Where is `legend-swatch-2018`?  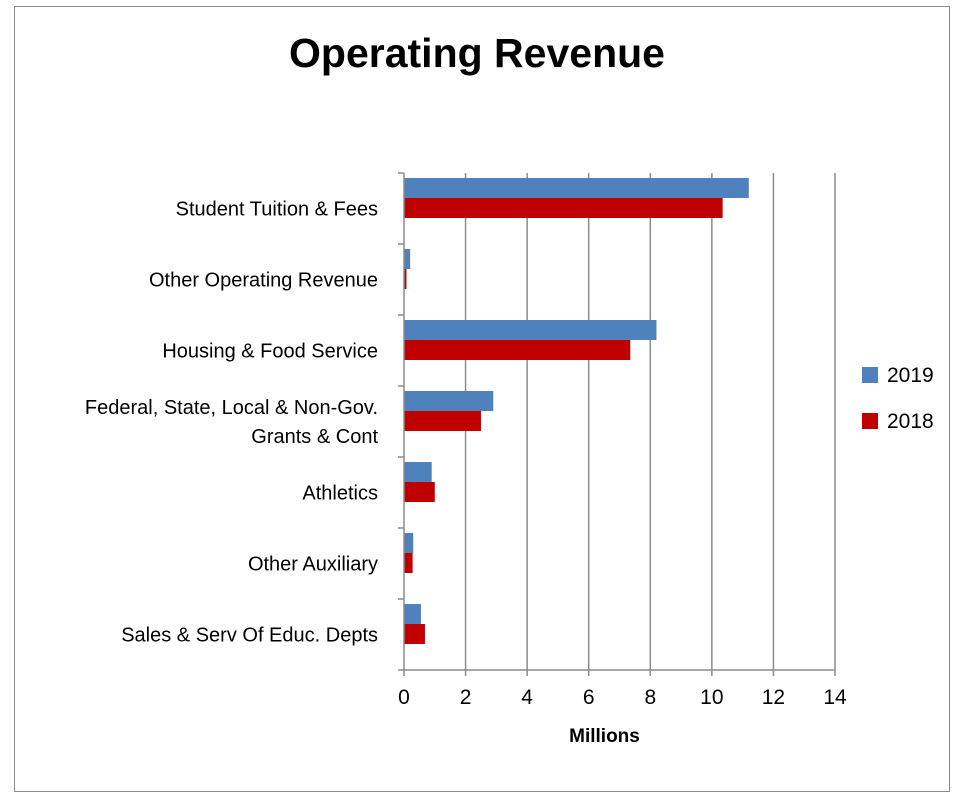
legend-swatch-2018 is located at coordinates (870, 421).